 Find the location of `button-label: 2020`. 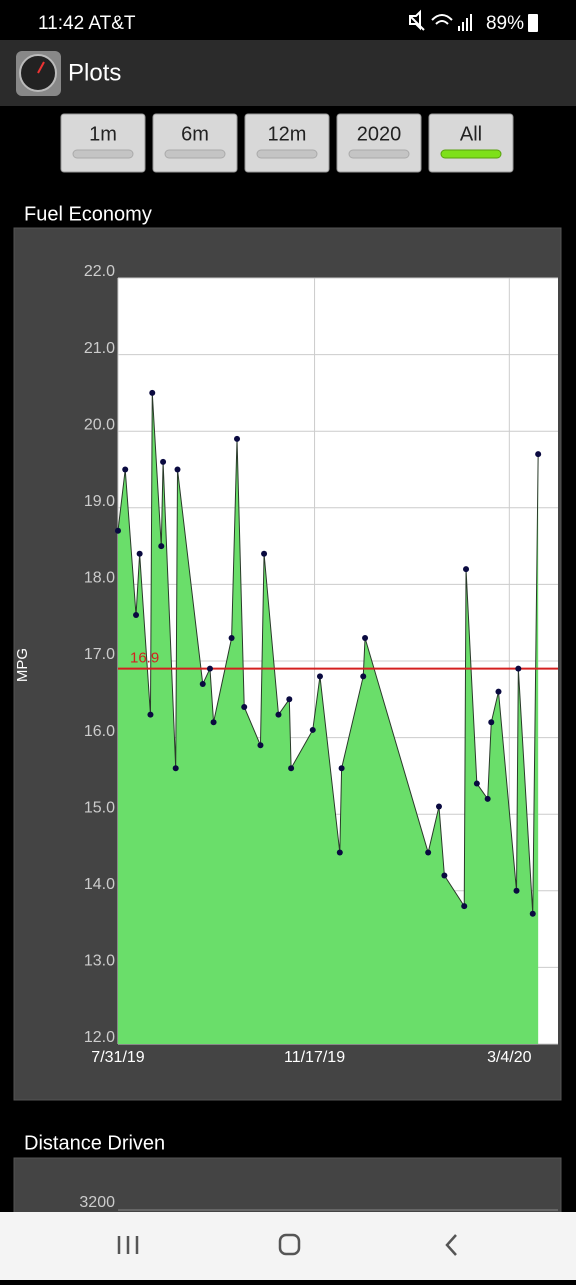

button-label: 2020 is located at coordinates (379, 134).